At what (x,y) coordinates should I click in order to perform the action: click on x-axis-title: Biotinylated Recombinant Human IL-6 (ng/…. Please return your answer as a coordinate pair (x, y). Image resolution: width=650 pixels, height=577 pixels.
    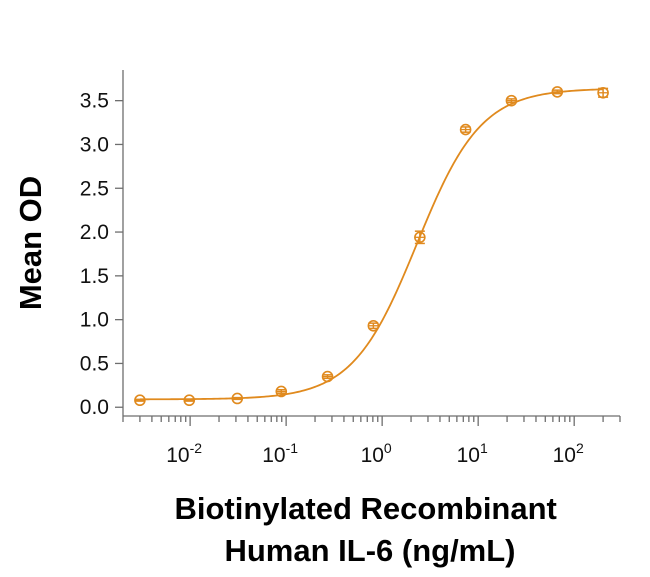
    Looking at the image, I should click on (370, 529).